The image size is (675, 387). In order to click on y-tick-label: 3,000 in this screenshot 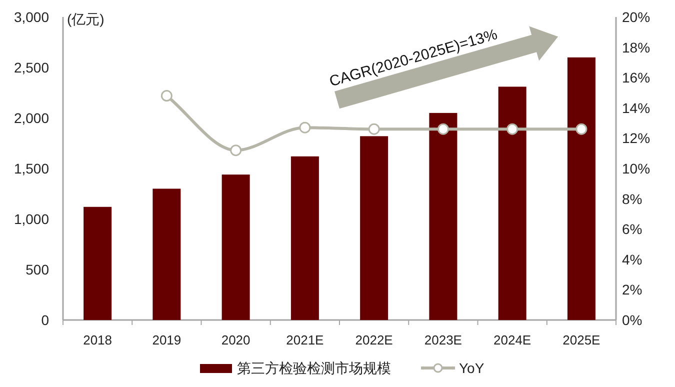, I will do `click(32, 17)`.